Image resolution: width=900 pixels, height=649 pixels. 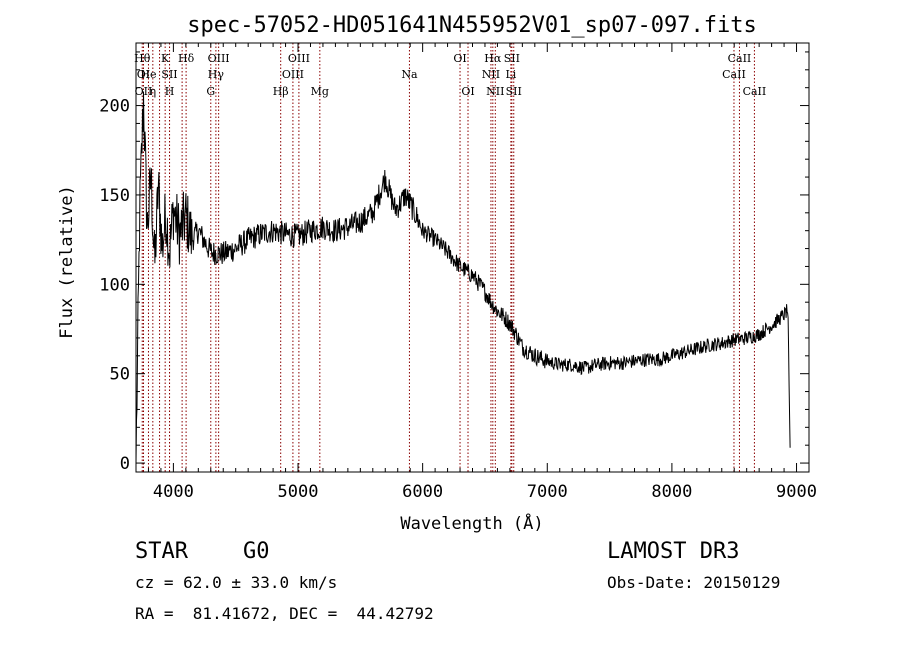 I want to click on line-label: Hγ, so click(x=216, y=74).